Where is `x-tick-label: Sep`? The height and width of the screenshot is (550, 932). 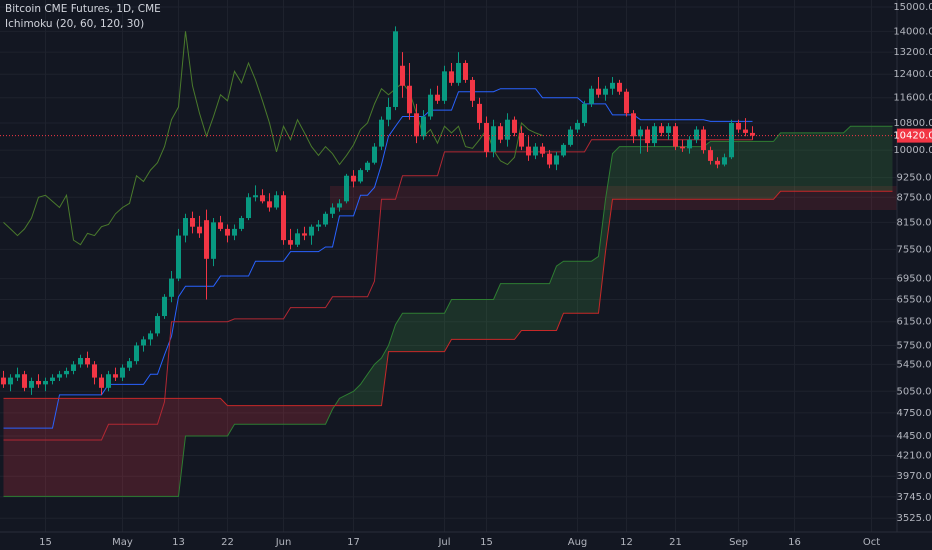
x-tick-label: Sep is located at coordinates (738, 542).